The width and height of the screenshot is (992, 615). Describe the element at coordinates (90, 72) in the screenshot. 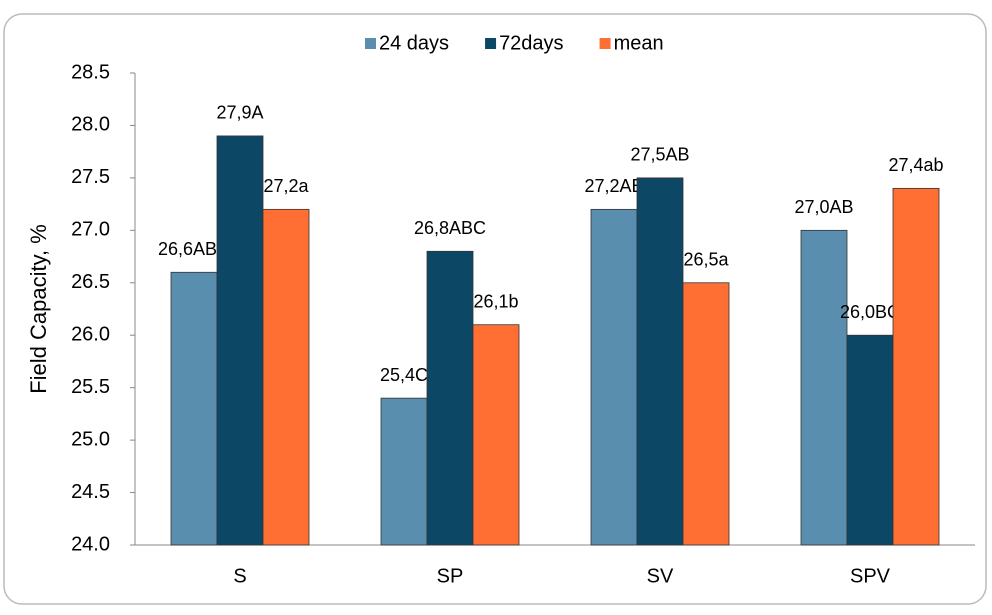

I see `y-tick-label: 28.5` at that location.